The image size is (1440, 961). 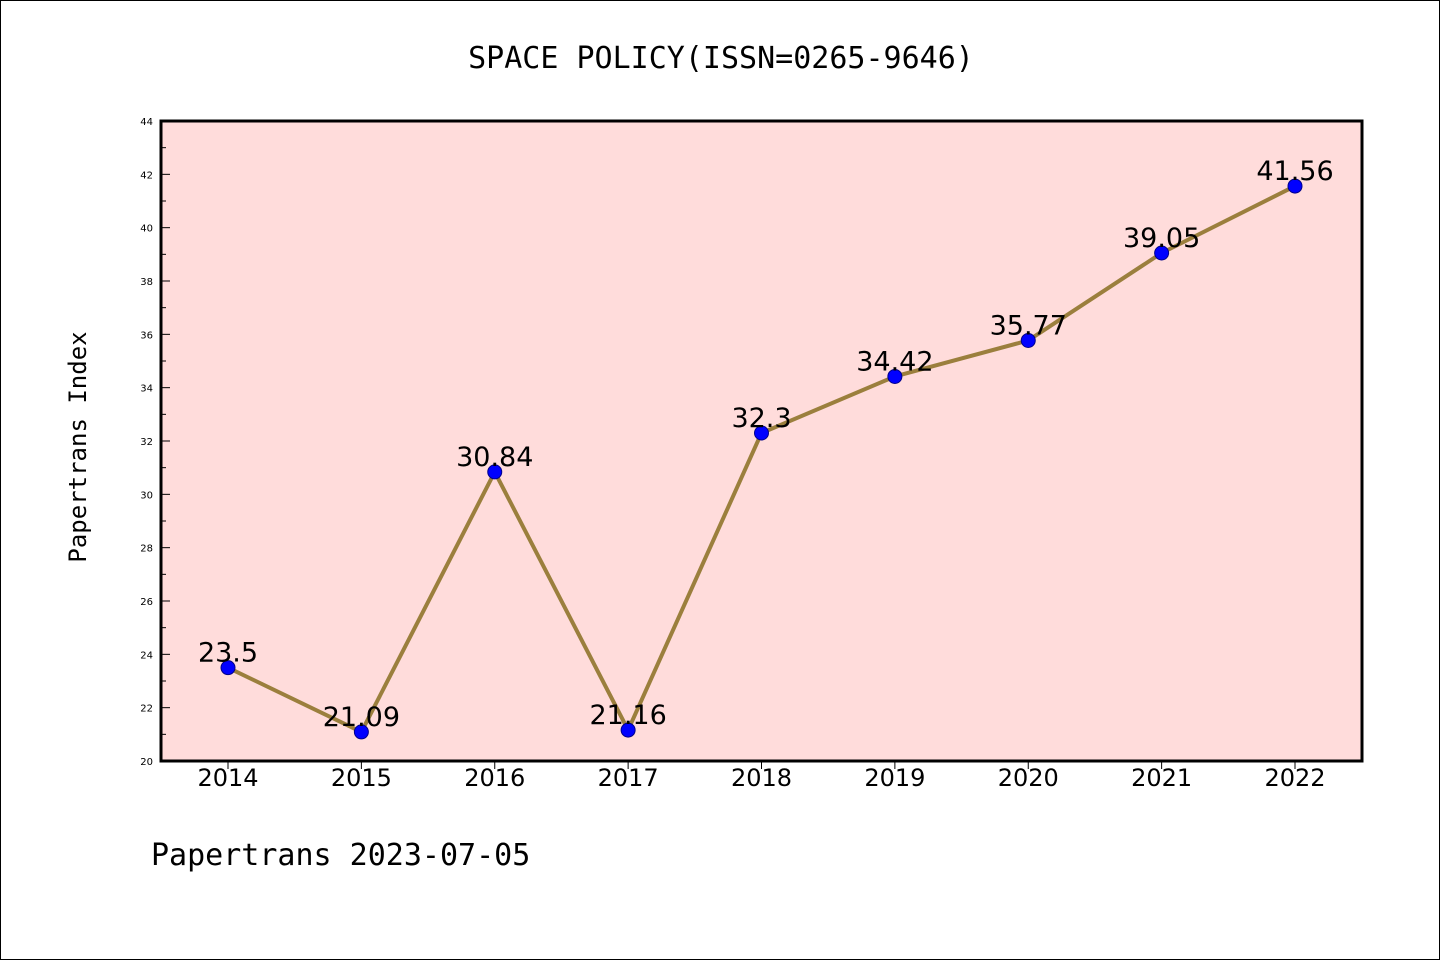 I want to click on y-tick-label: 30, so click(x=146, y=495).